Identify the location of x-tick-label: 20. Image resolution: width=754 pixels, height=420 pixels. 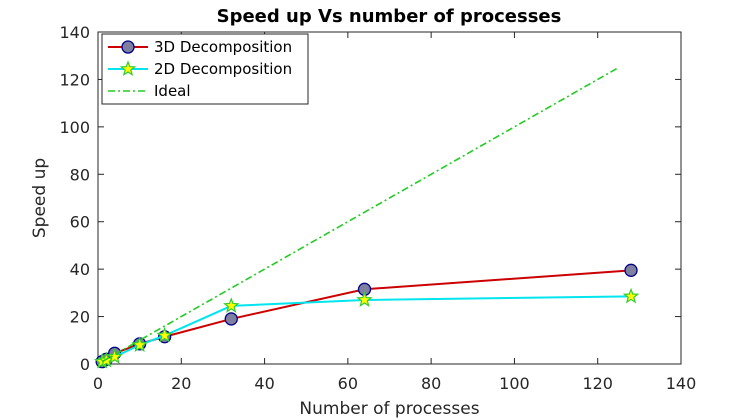
(181, 383).